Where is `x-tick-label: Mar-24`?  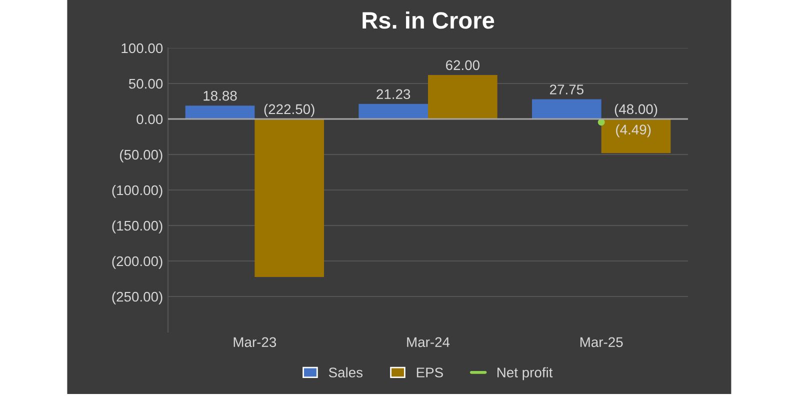
x-tick-label: Mar-24 is located at coordinates (428, 342).